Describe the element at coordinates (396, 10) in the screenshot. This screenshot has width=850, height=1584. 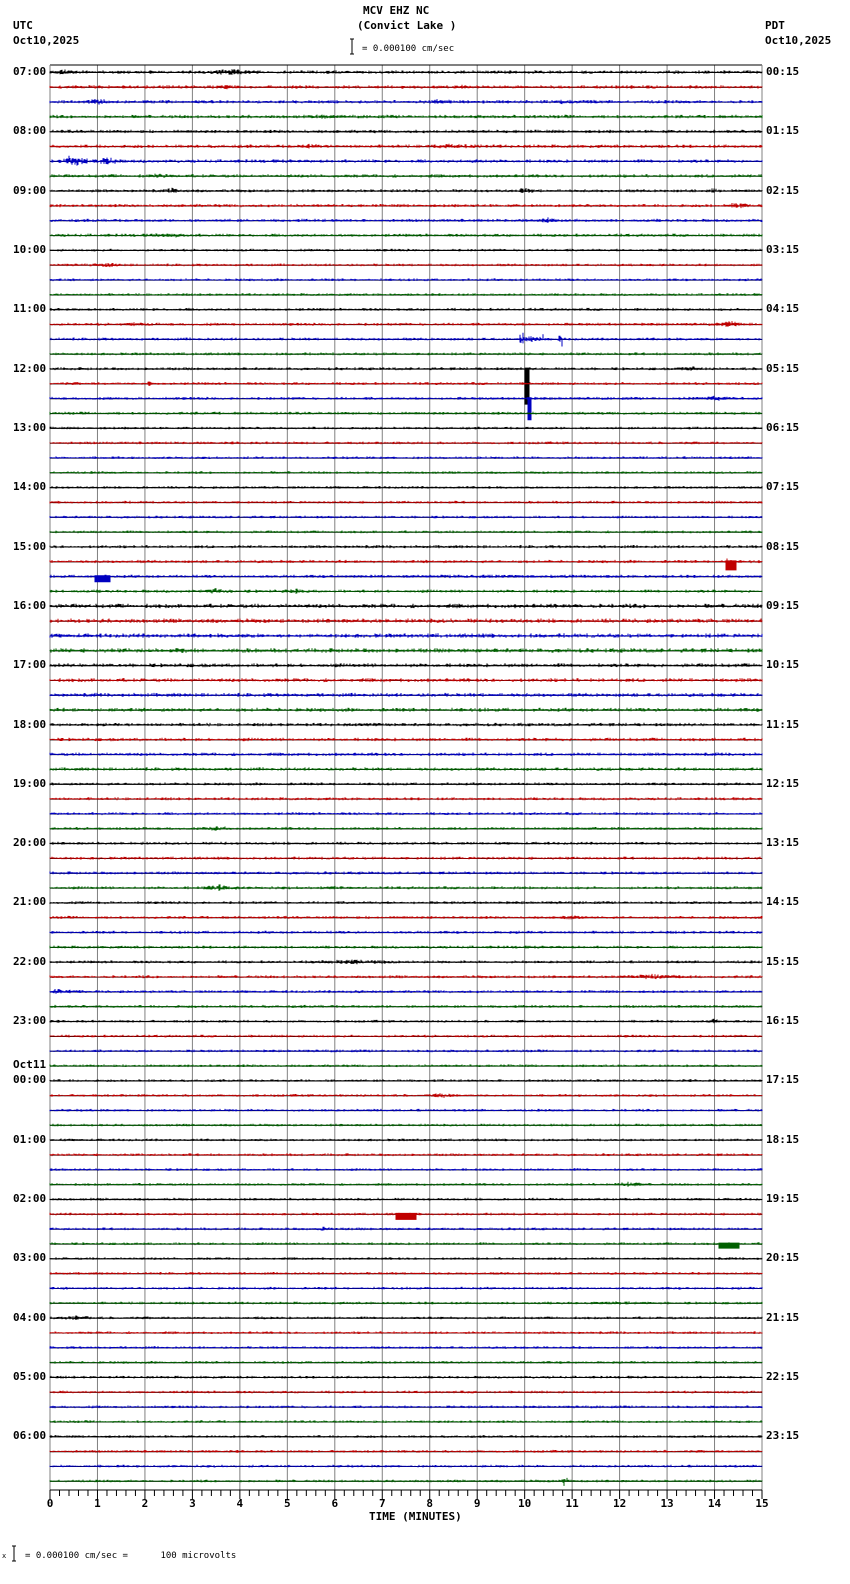
I see `station-title: MCV EHZ NC` at that location.